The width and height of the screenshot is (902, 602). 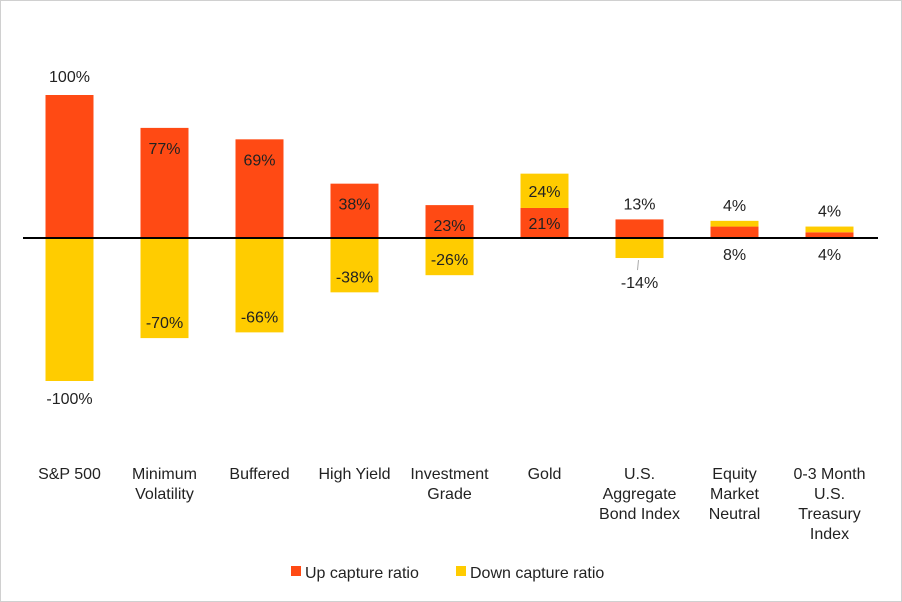 I want to click on category-label: Treasury, so click(x=829, y=514).